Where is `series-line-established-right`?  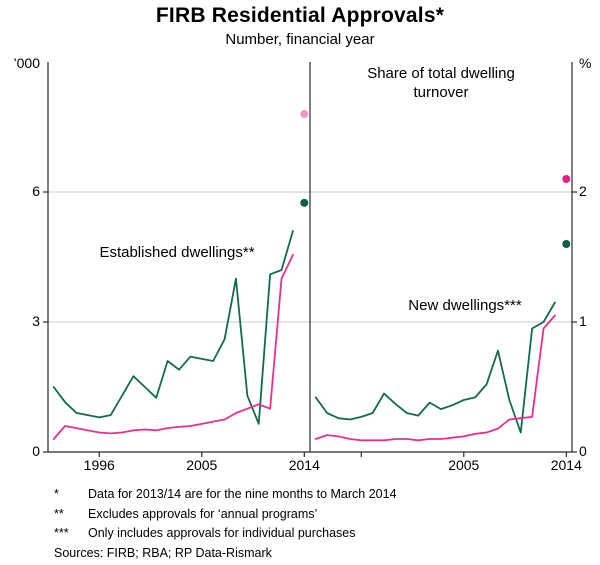 series-line-established-right is located at coordinates (435, 367).